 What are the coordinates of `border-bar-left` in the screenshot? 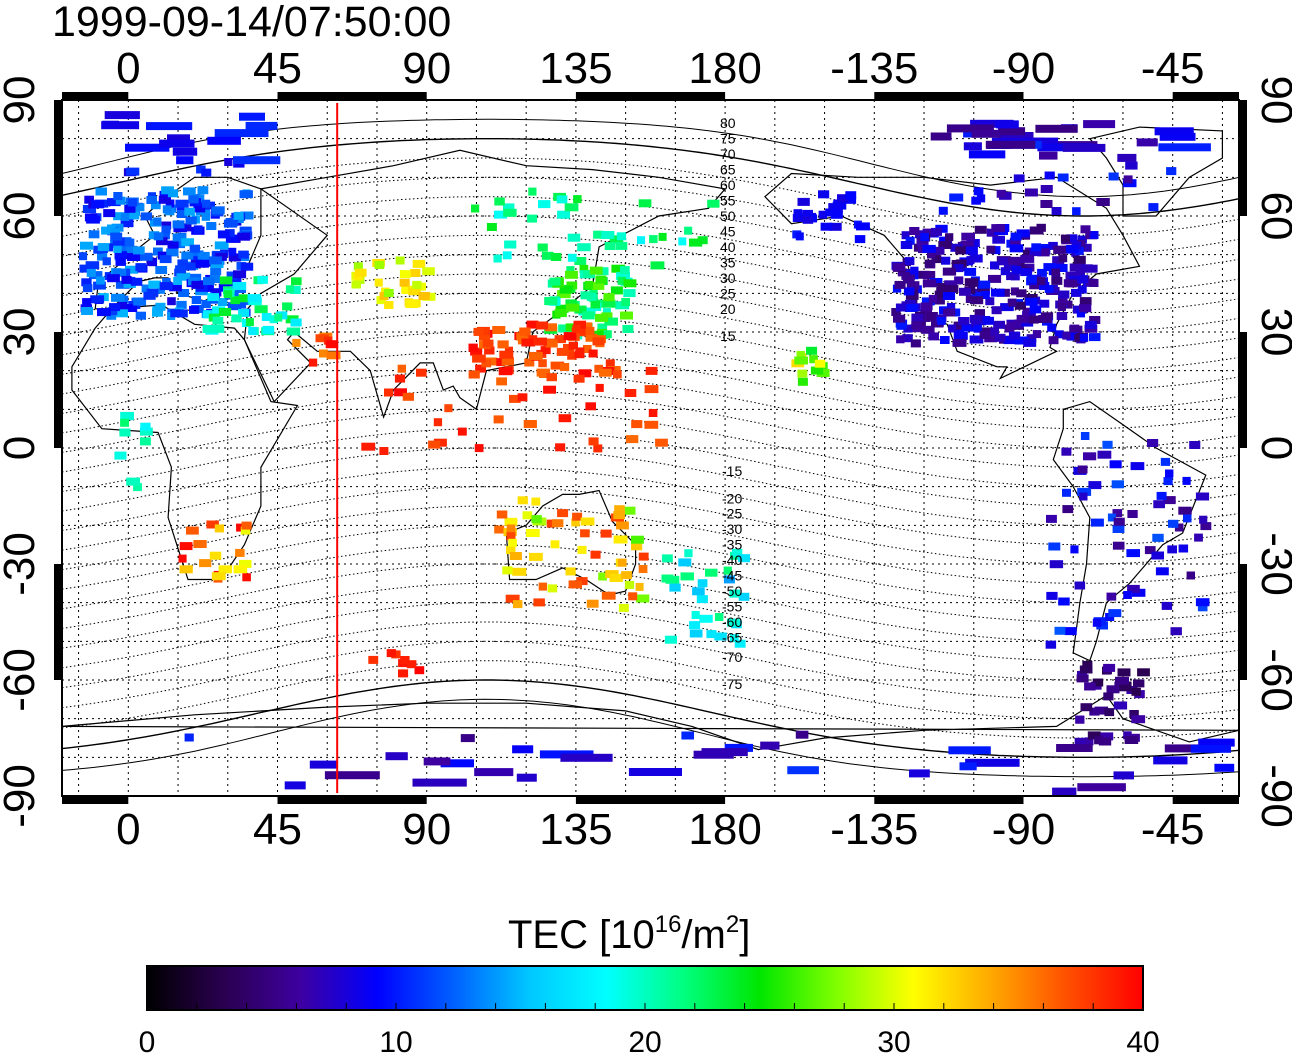 It's located at (58, 390).